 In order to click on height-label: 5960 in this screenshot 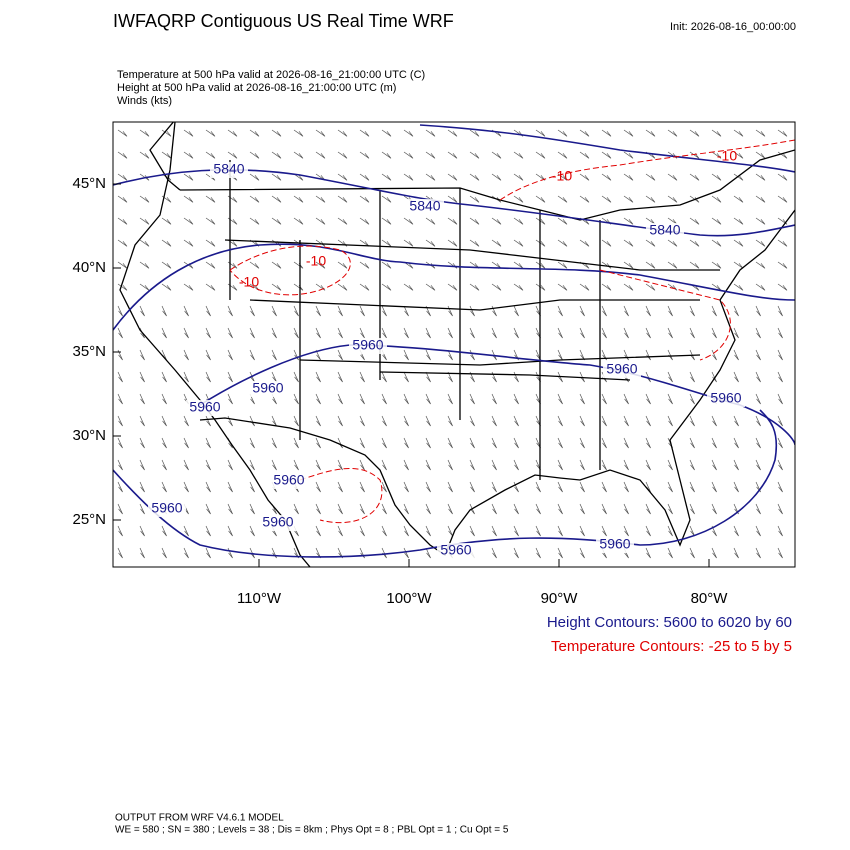, I will do `click(267, 388)`.